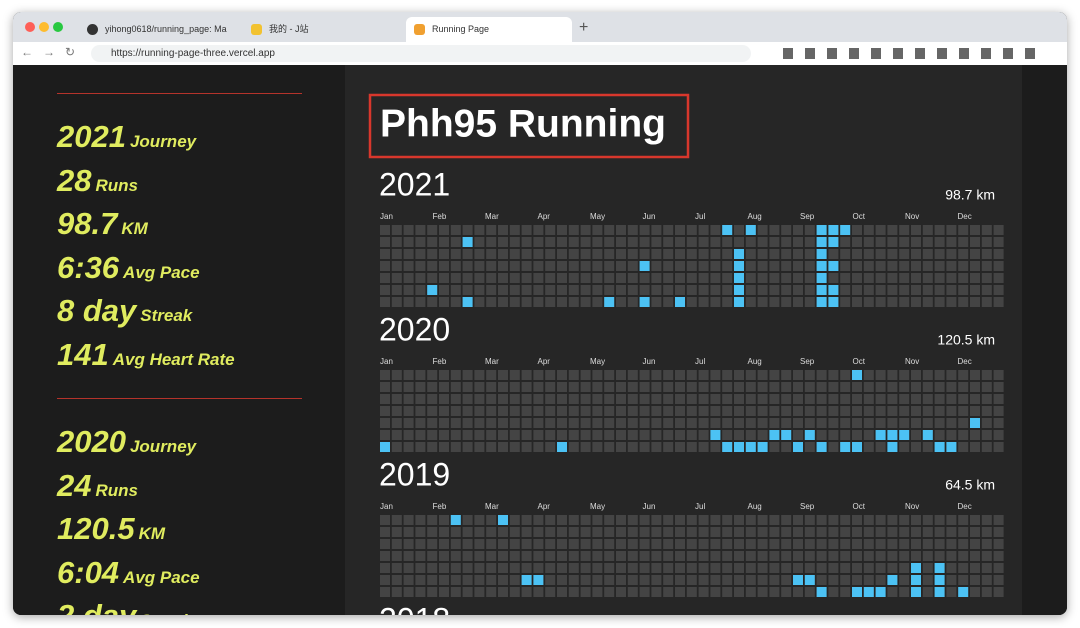 The width and height of the screenshot is (1080, 628). What do you see at coordinates (44, 27) in the screenshot?
I see `minimize-button` at bounding box center [44, 27].